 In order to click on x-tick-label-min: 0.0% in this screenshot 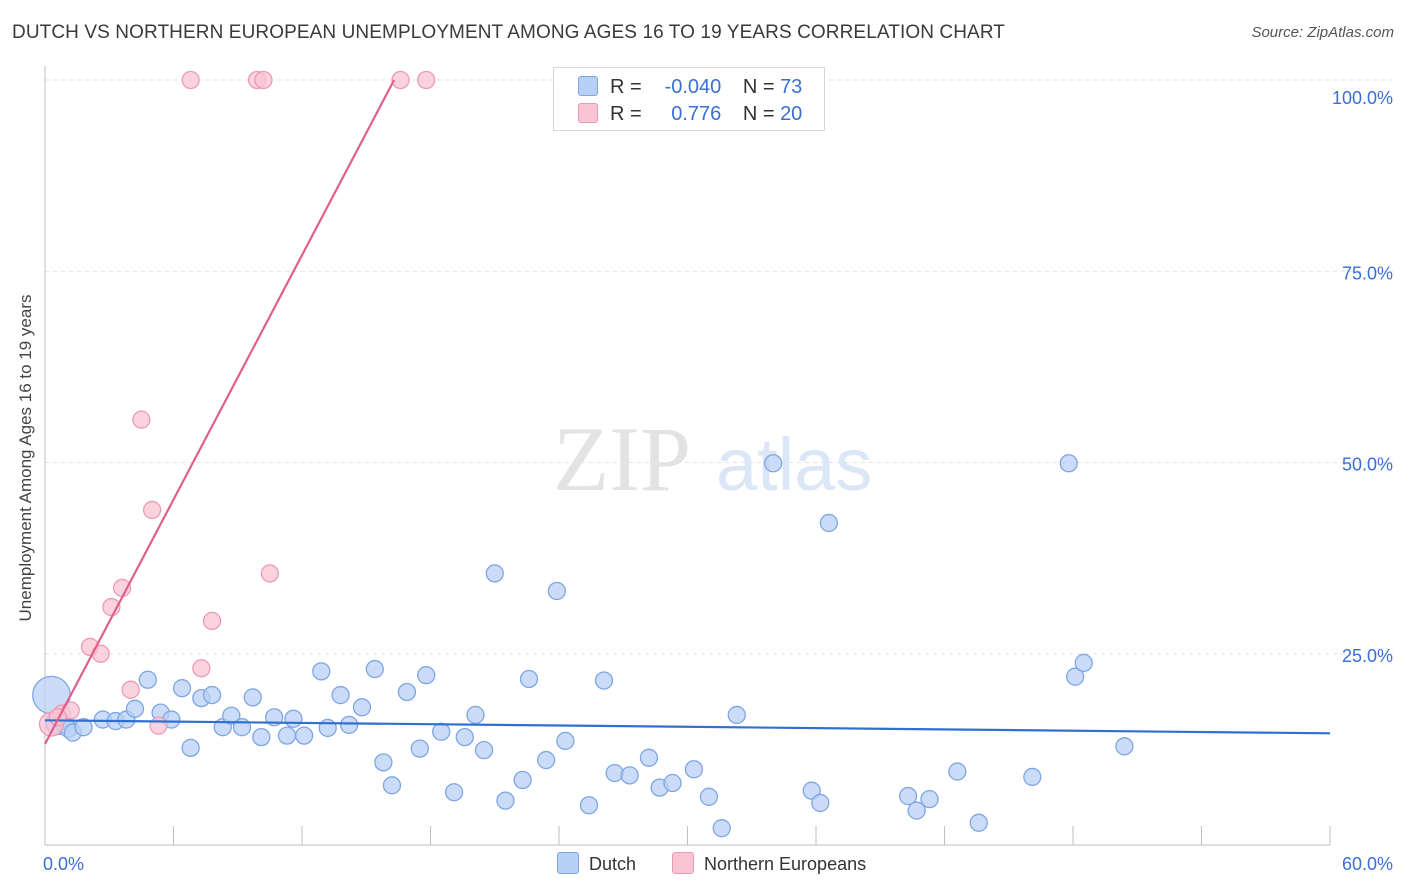, I will do `click(63, 864)`.